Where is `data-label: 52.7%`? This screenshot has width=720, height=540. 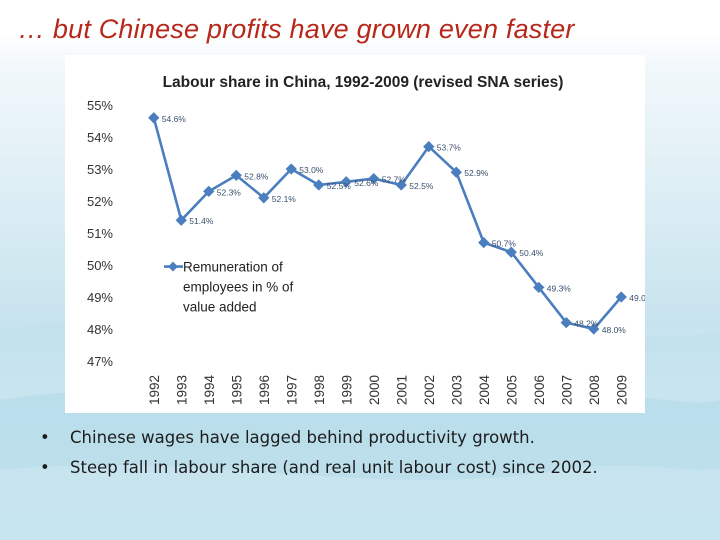 data-label: 52.7% is located at coordinates (394, 180).